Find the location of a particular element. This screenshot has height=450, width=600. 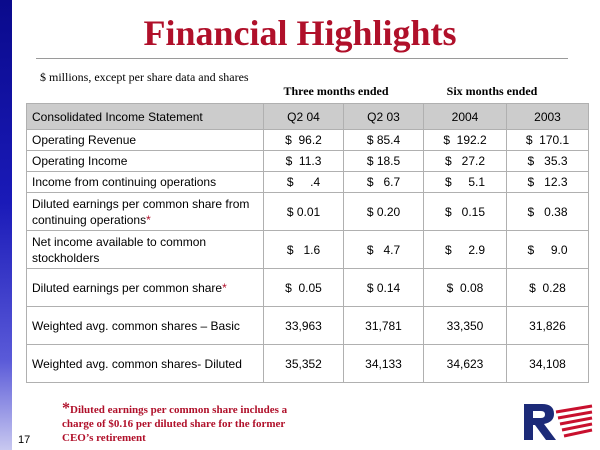

cell-value: $ 0.38 is located at coordinates (547, 211).